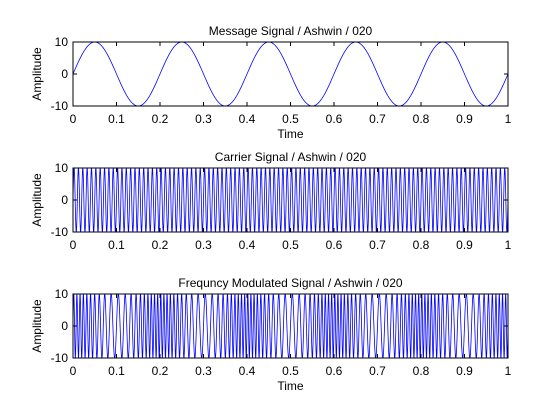  Describe the element at coordinates (291, 157) in the screenshot. I see `chart-title: Carrier Signal / Ashwin / 020` at that location.